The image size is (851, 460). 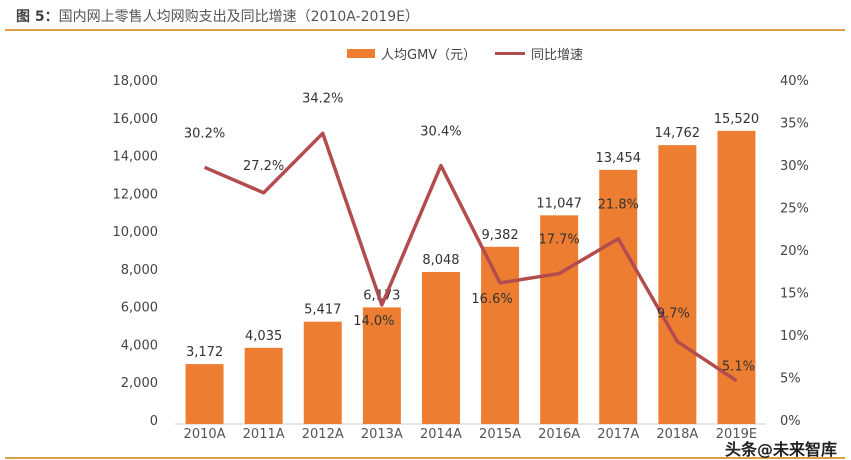 I want to click on line-data-label: 30.2%, so click(x=204, y=133).